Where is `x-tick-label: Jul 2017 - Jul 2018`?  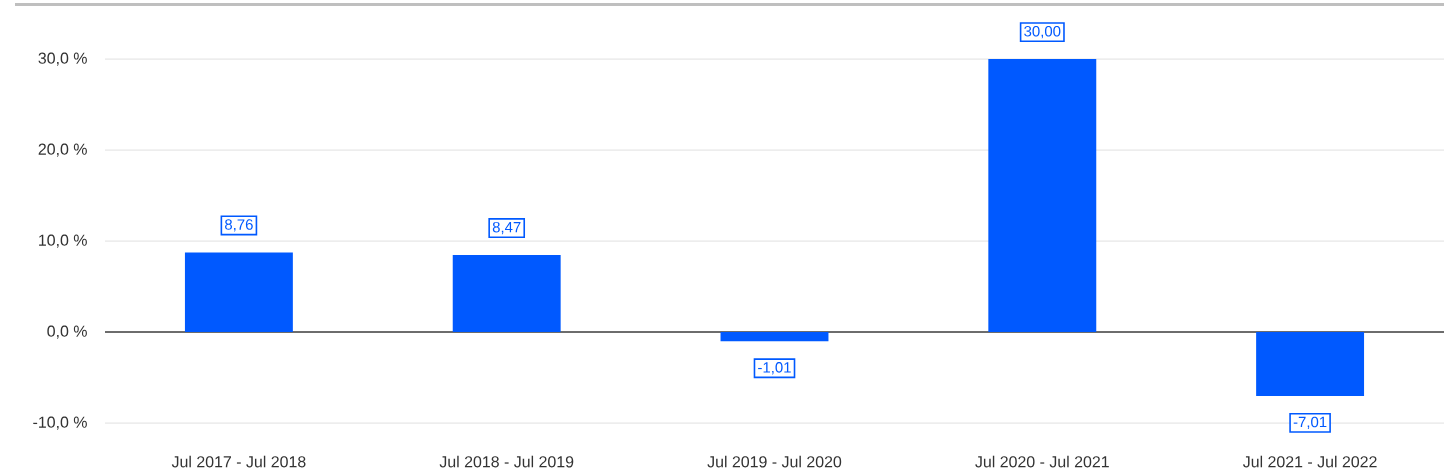 x-tick-label: Jul 2017 - Jul 2018 is located at coordinates (238, 461).